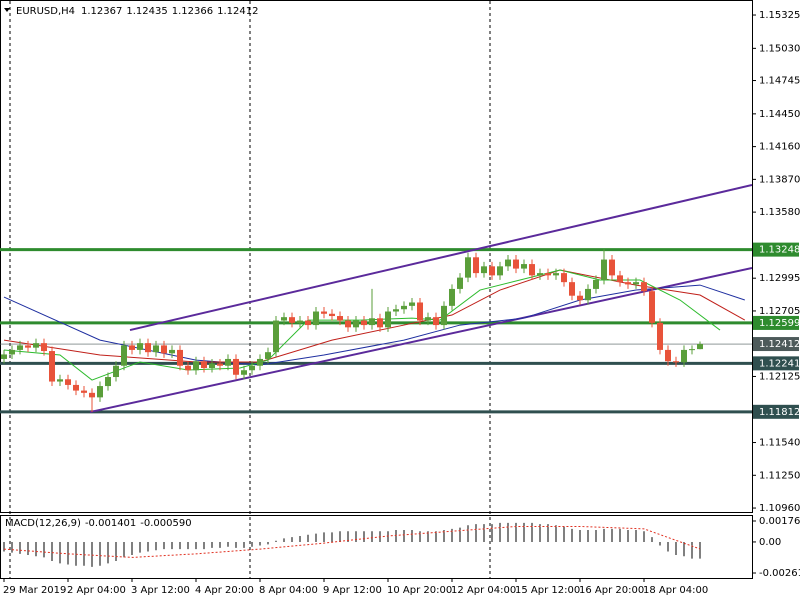  Describe the element at coordinates (192, 11) in the screenshot. I see `low-value: 1.12366` at that location.